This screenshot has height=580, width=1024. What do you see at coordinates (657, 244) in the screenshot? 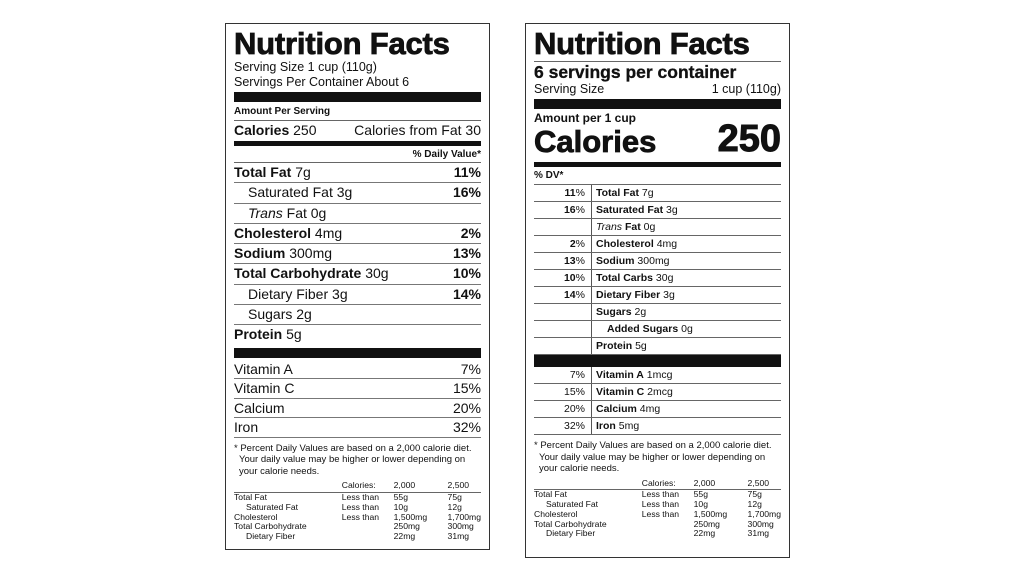
I see `nutrient-row: 2% Cholesterol 4mg` at bounding box center [657, 244].